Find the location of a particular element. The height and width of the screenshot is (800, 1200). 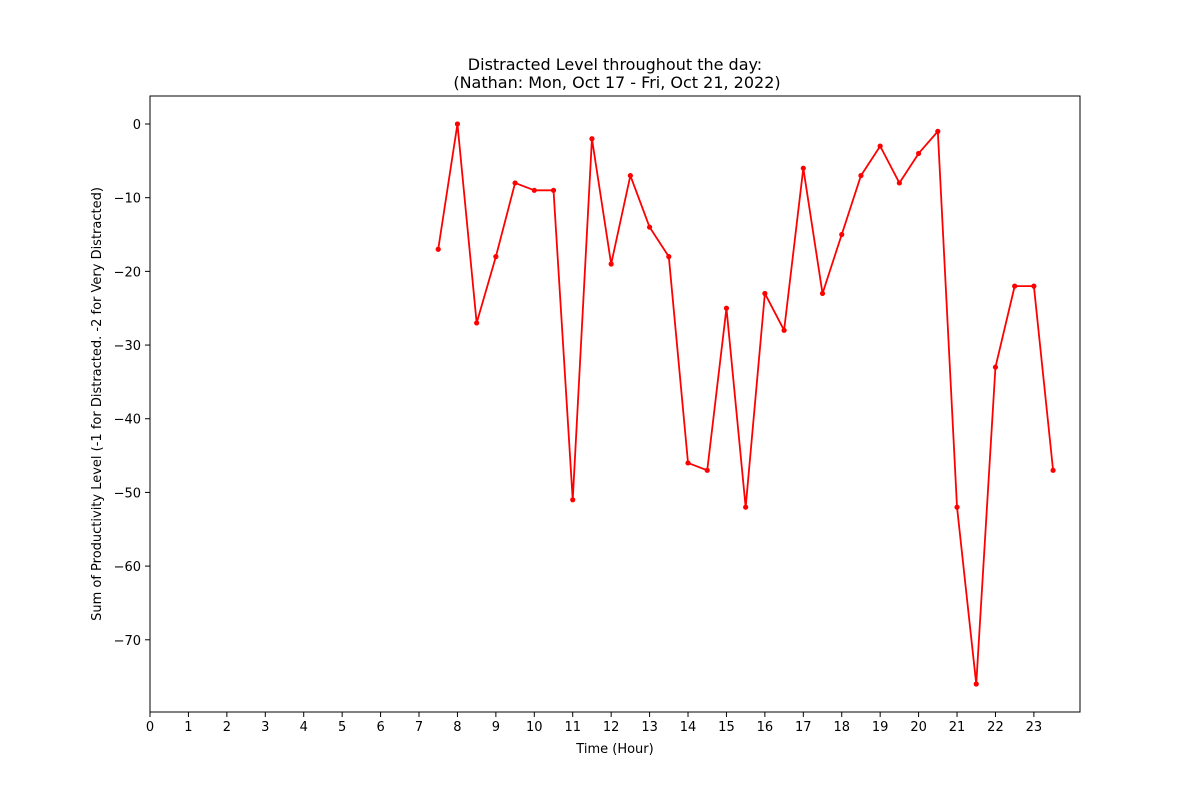

x-tick-label: 23 is located at coordinates (1034, 727).